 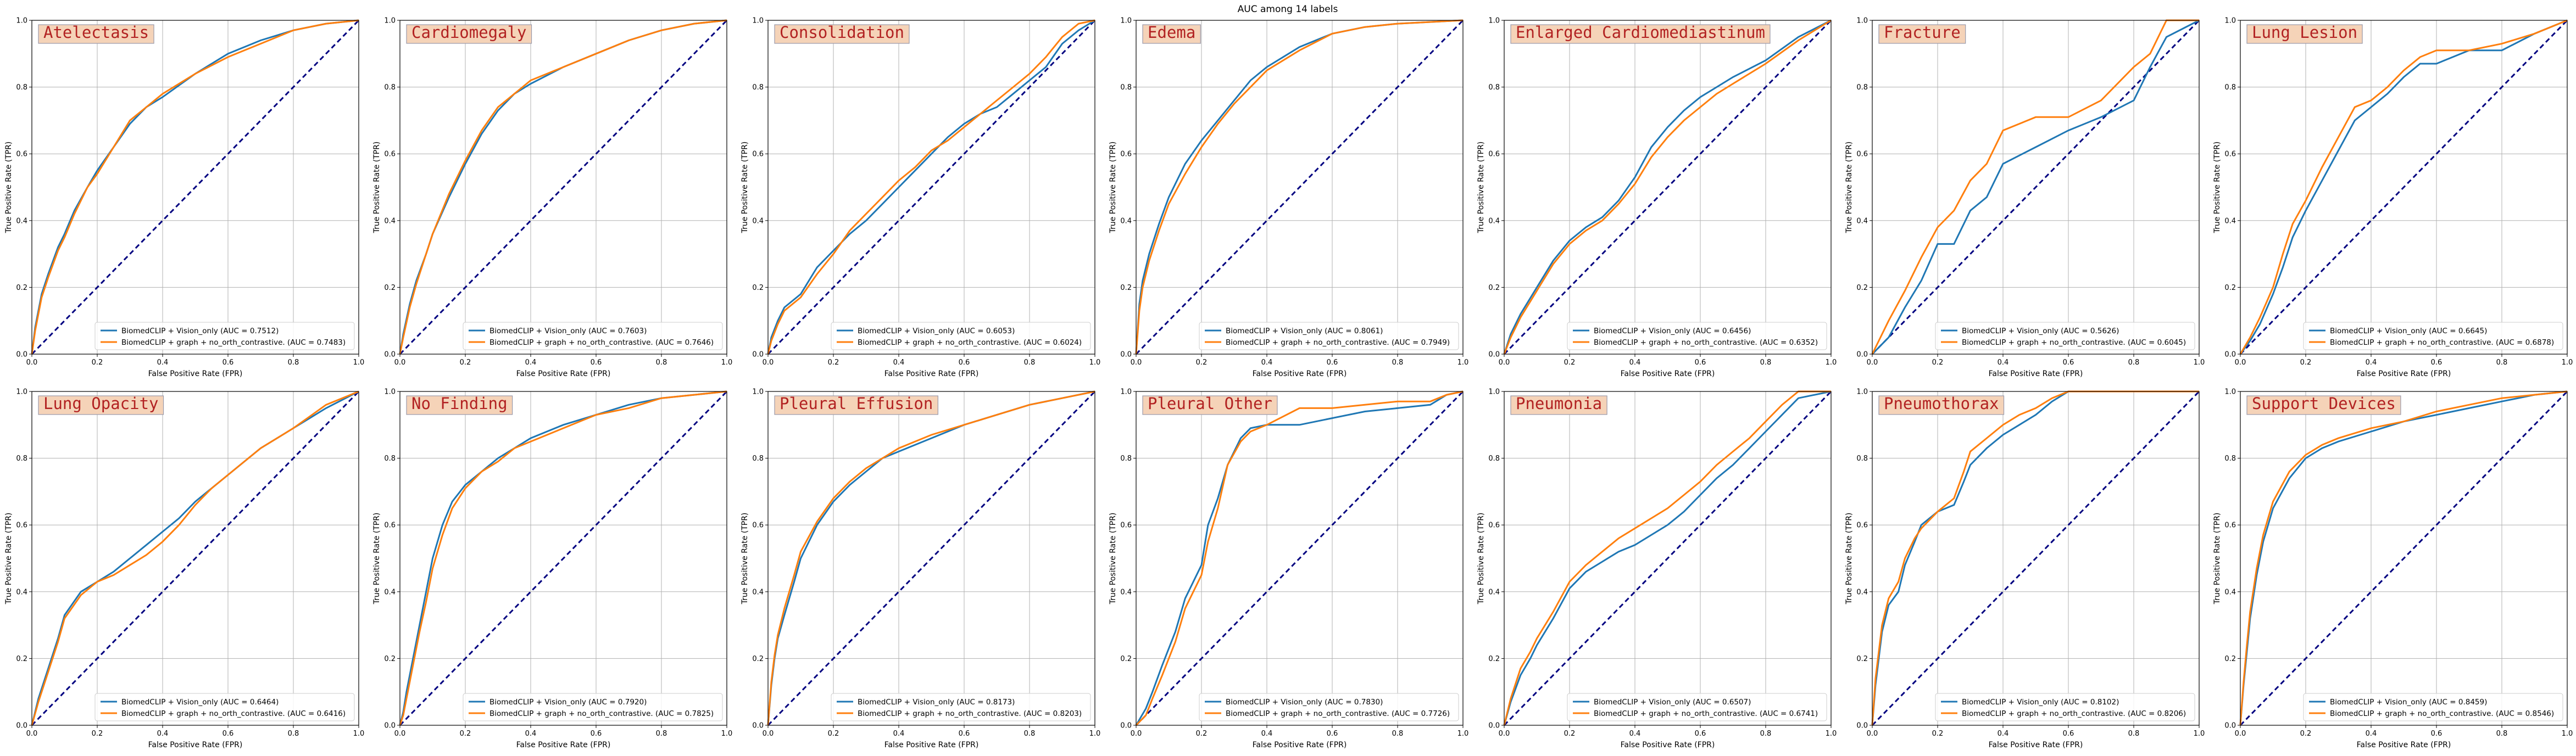 What do you see at coordinates (1288, 9) in the screenshot?
I see `figure-title: AUC among 14 labels` at bounding box center [1288, 9].